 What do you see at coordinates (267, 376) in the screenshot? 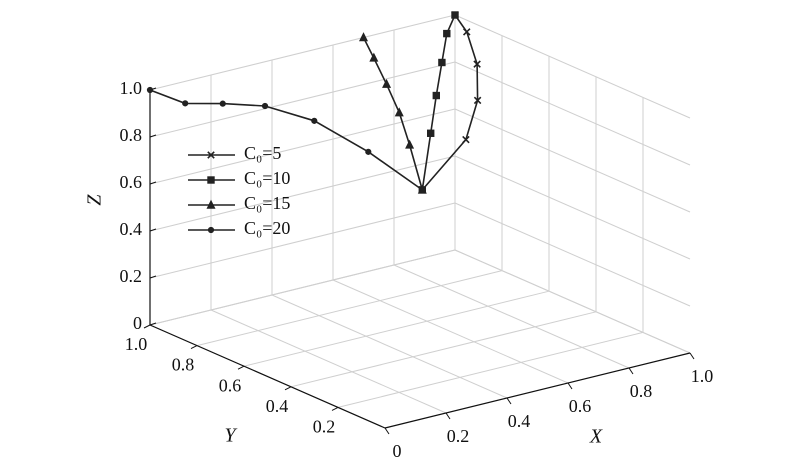
I see `y-axis` at bounding box center [267, 376].